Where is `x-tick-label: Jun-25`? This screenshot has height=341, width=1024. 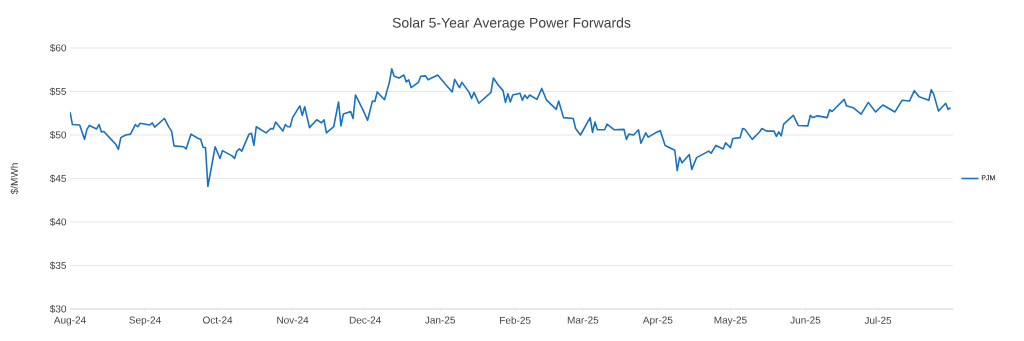 x-tick-label: Jun-25 is located at coordinates (805, 320).